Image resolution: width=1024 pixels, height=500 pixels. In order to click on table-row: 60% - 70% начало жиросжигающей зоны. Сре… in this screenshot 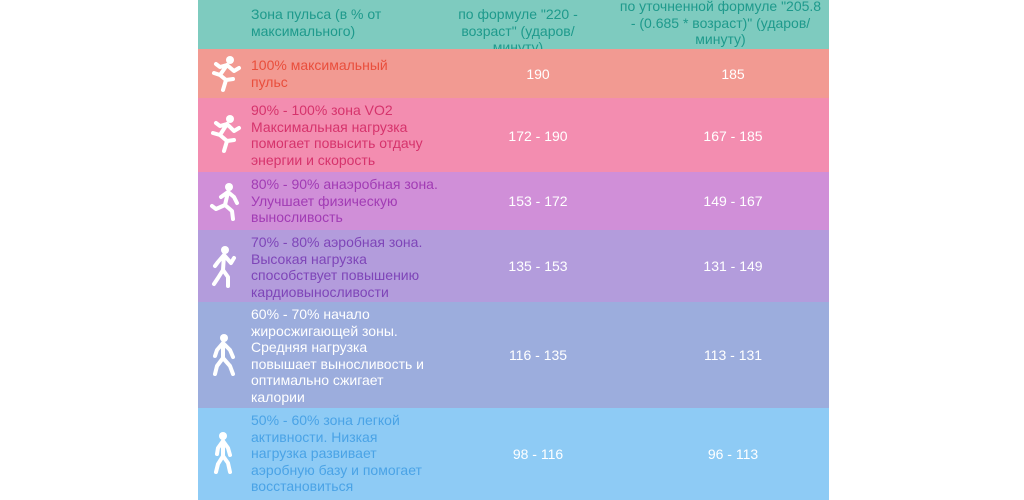, I will do `click(513, 355)`.